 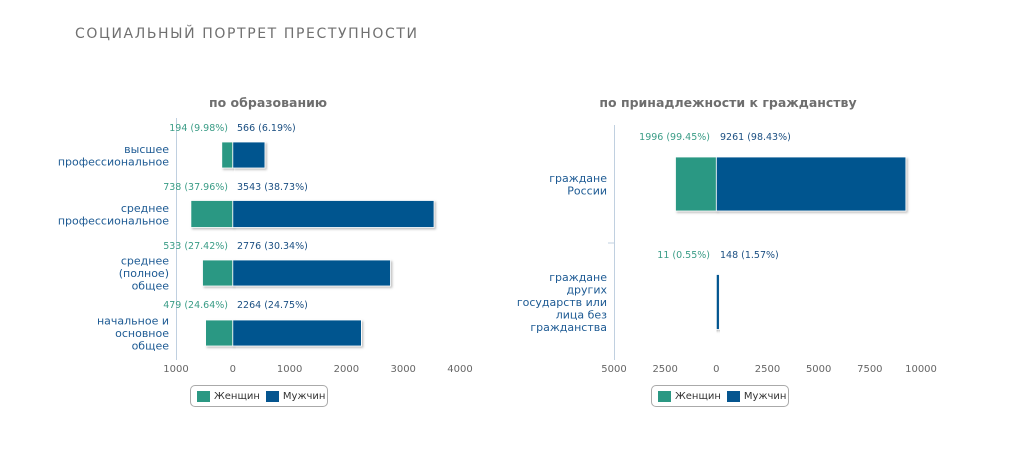 I want to click on value-label-women: 533 (27.42%), so click(x=195, y=246).